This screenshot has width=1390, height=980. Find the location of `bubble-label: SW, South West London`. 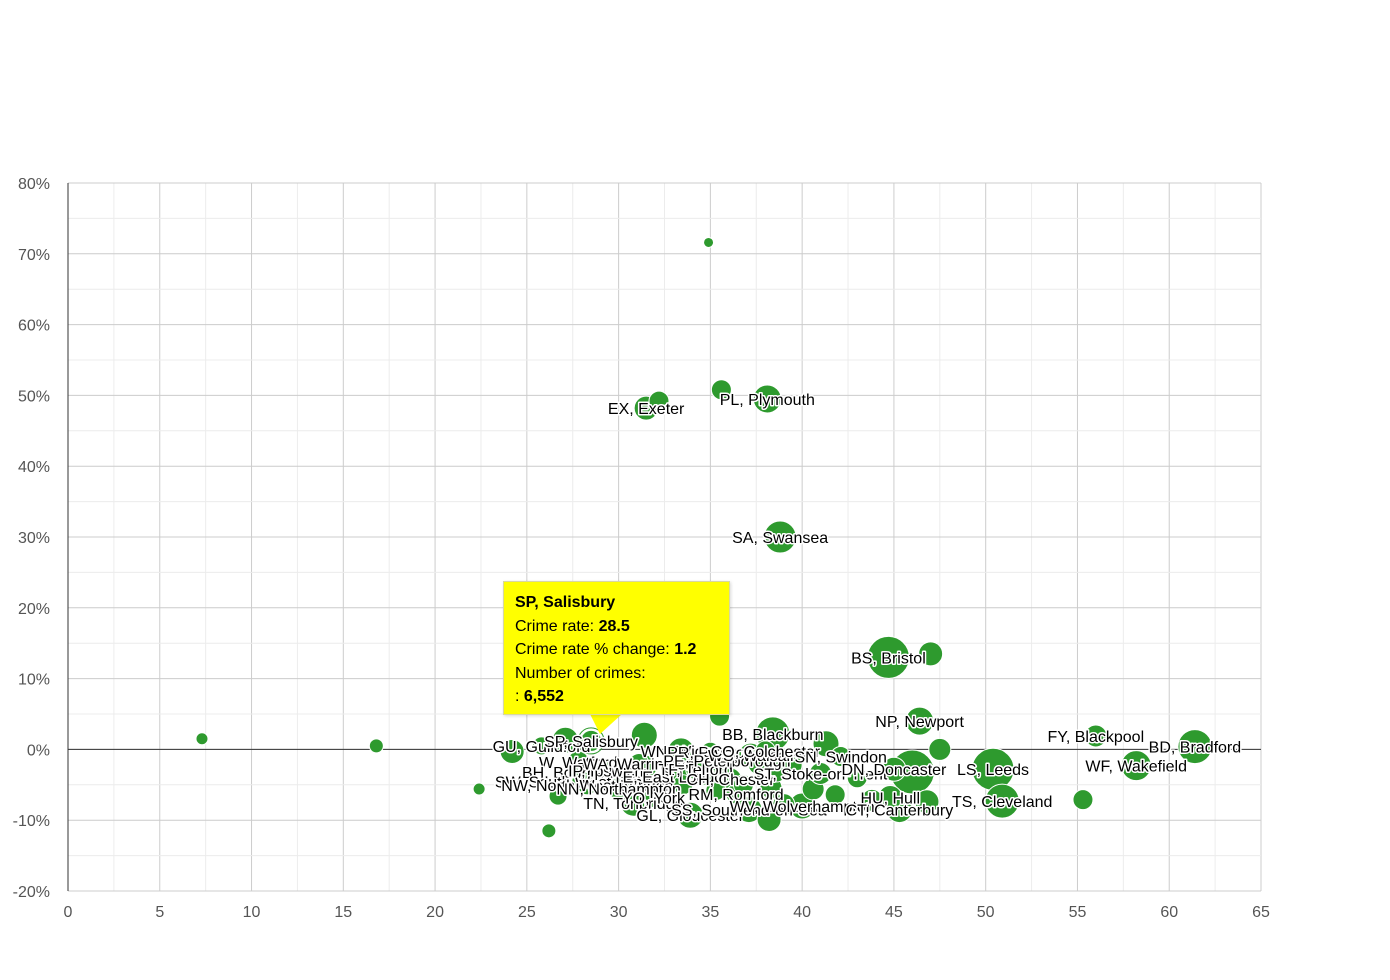

bubble-label: SW, South West London is located at coordinates (582, 782).